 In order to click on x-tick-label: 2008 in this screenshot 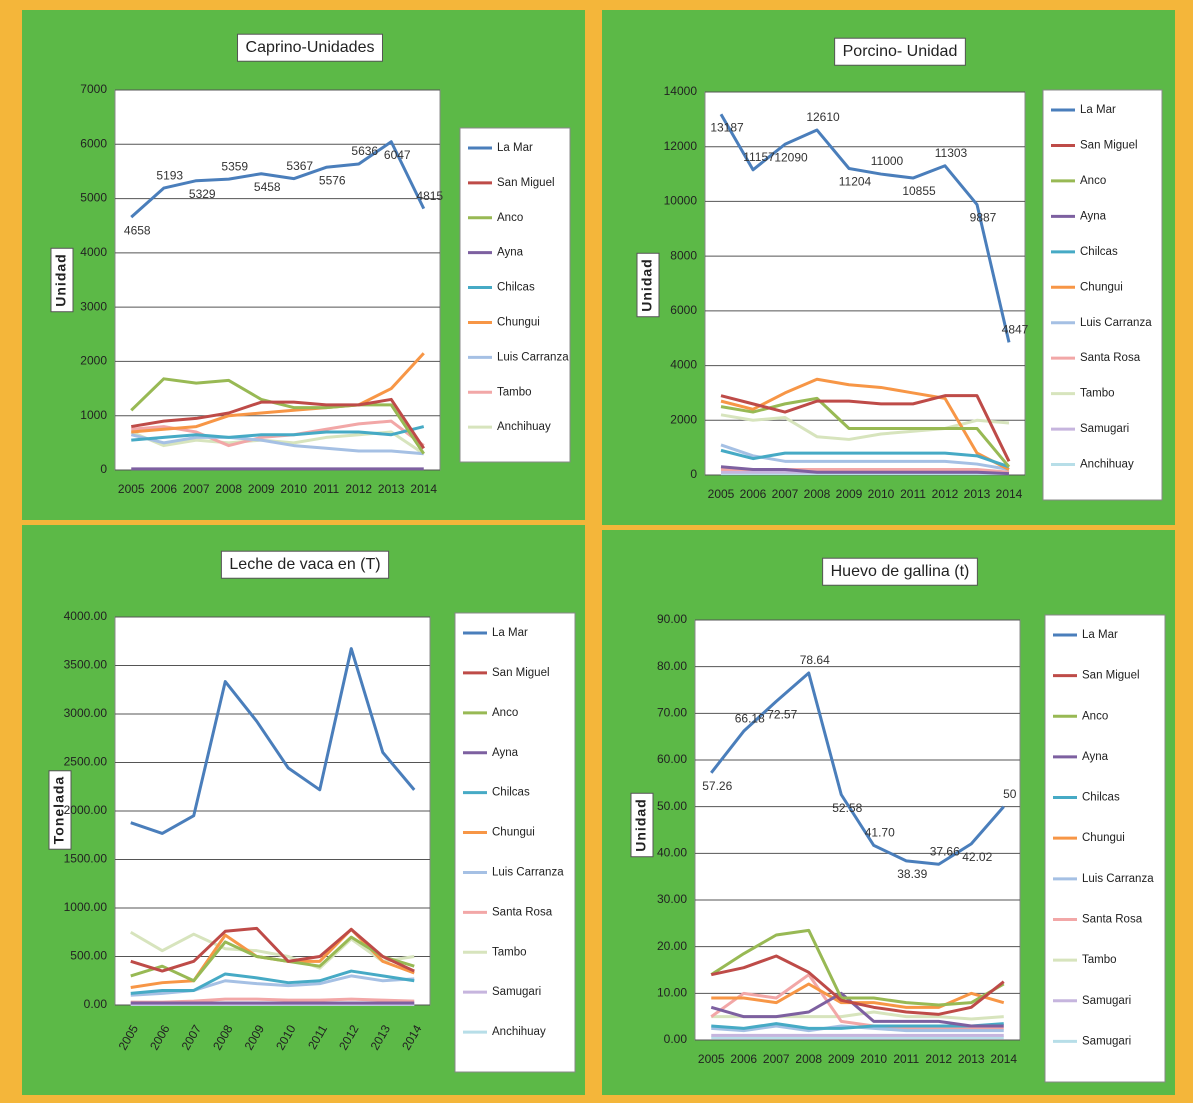, I will do `click(808, 1059)`.